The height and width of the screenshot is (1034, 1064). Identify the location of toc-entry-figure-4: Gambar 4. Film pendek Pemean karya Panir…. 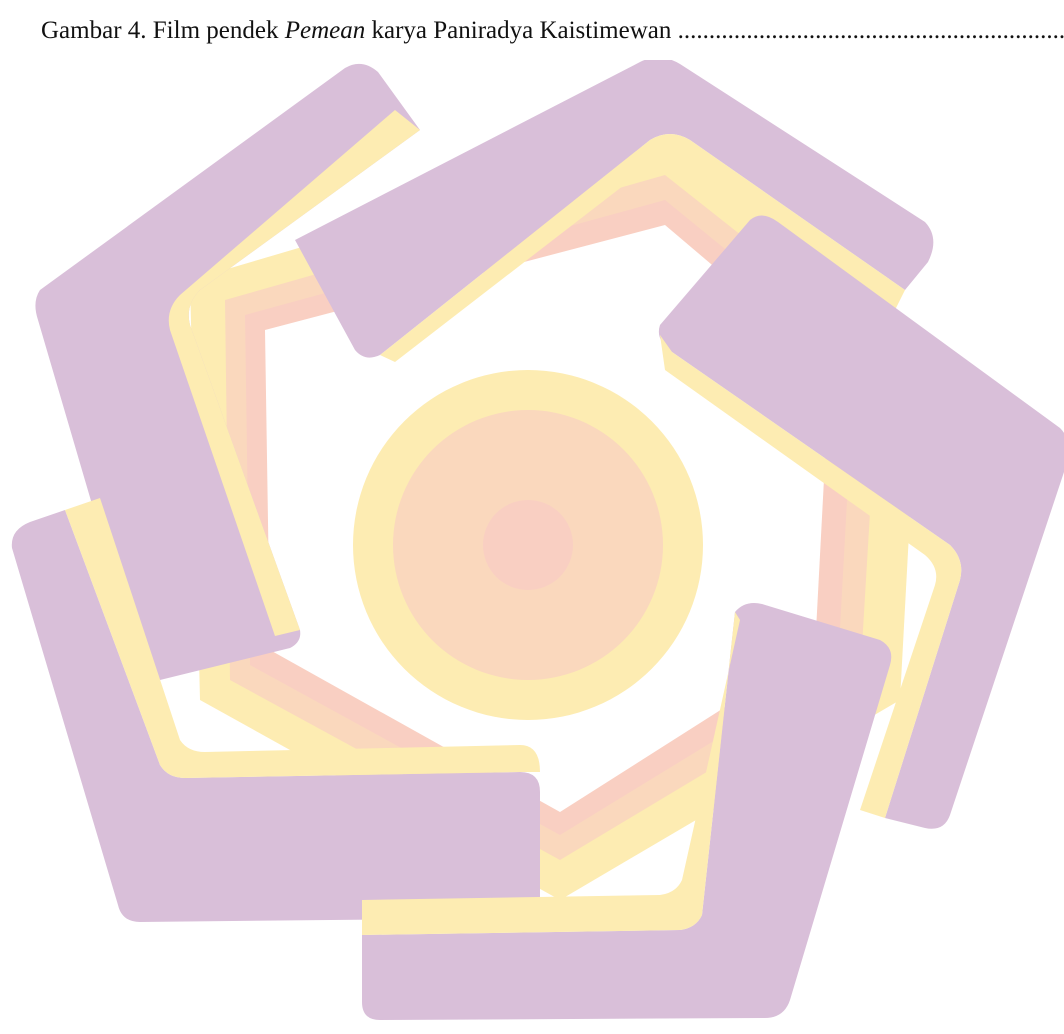
(552, 31).